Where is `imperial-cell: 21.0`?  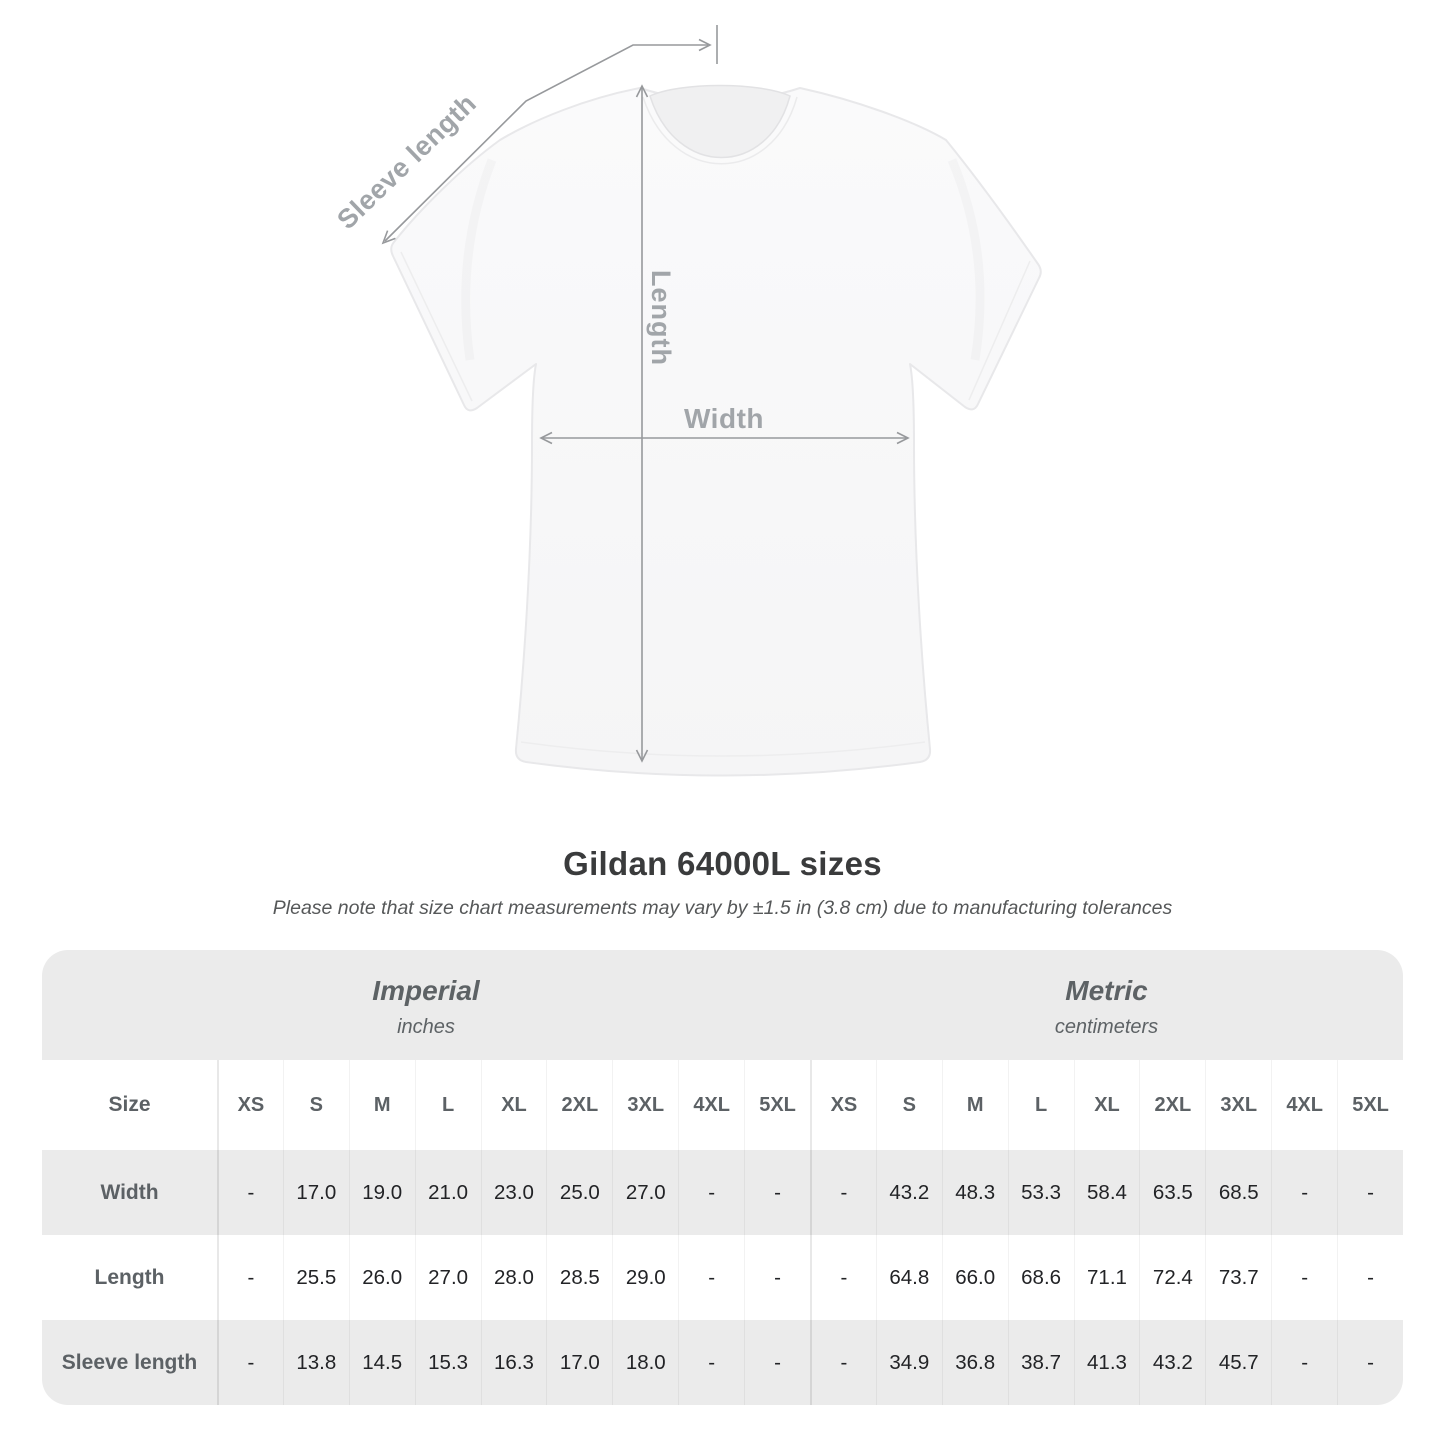 imperial-cell: 21.0 is located at coordinates (447, 1192).